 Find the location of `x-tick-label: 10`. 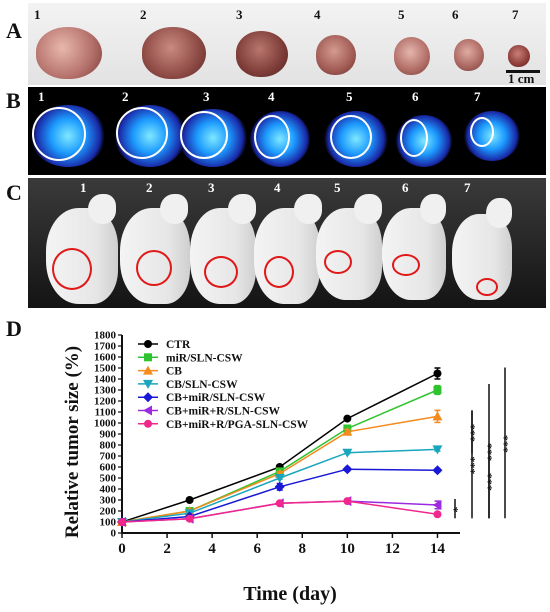

x-tick-label: 10 is located at coordinates (347, 549).